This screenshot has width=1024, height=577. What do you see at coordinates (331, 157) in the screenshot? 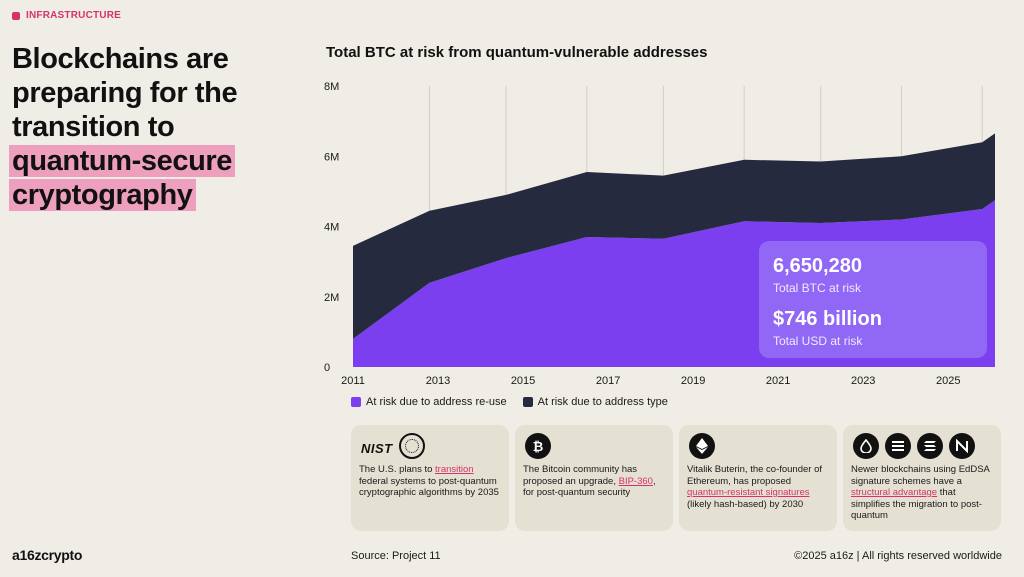
I see `y-tick-label: 6M` at bounding box center [331, 157].